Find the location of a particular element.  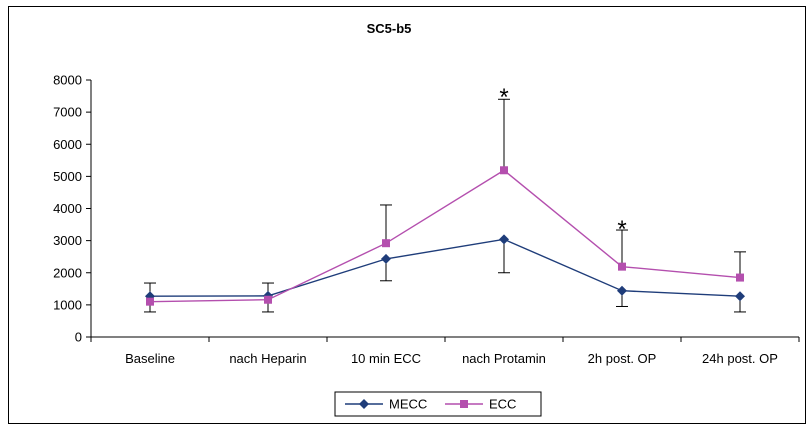

y-tick-label: 6000 is located at coordinates (67, 144).